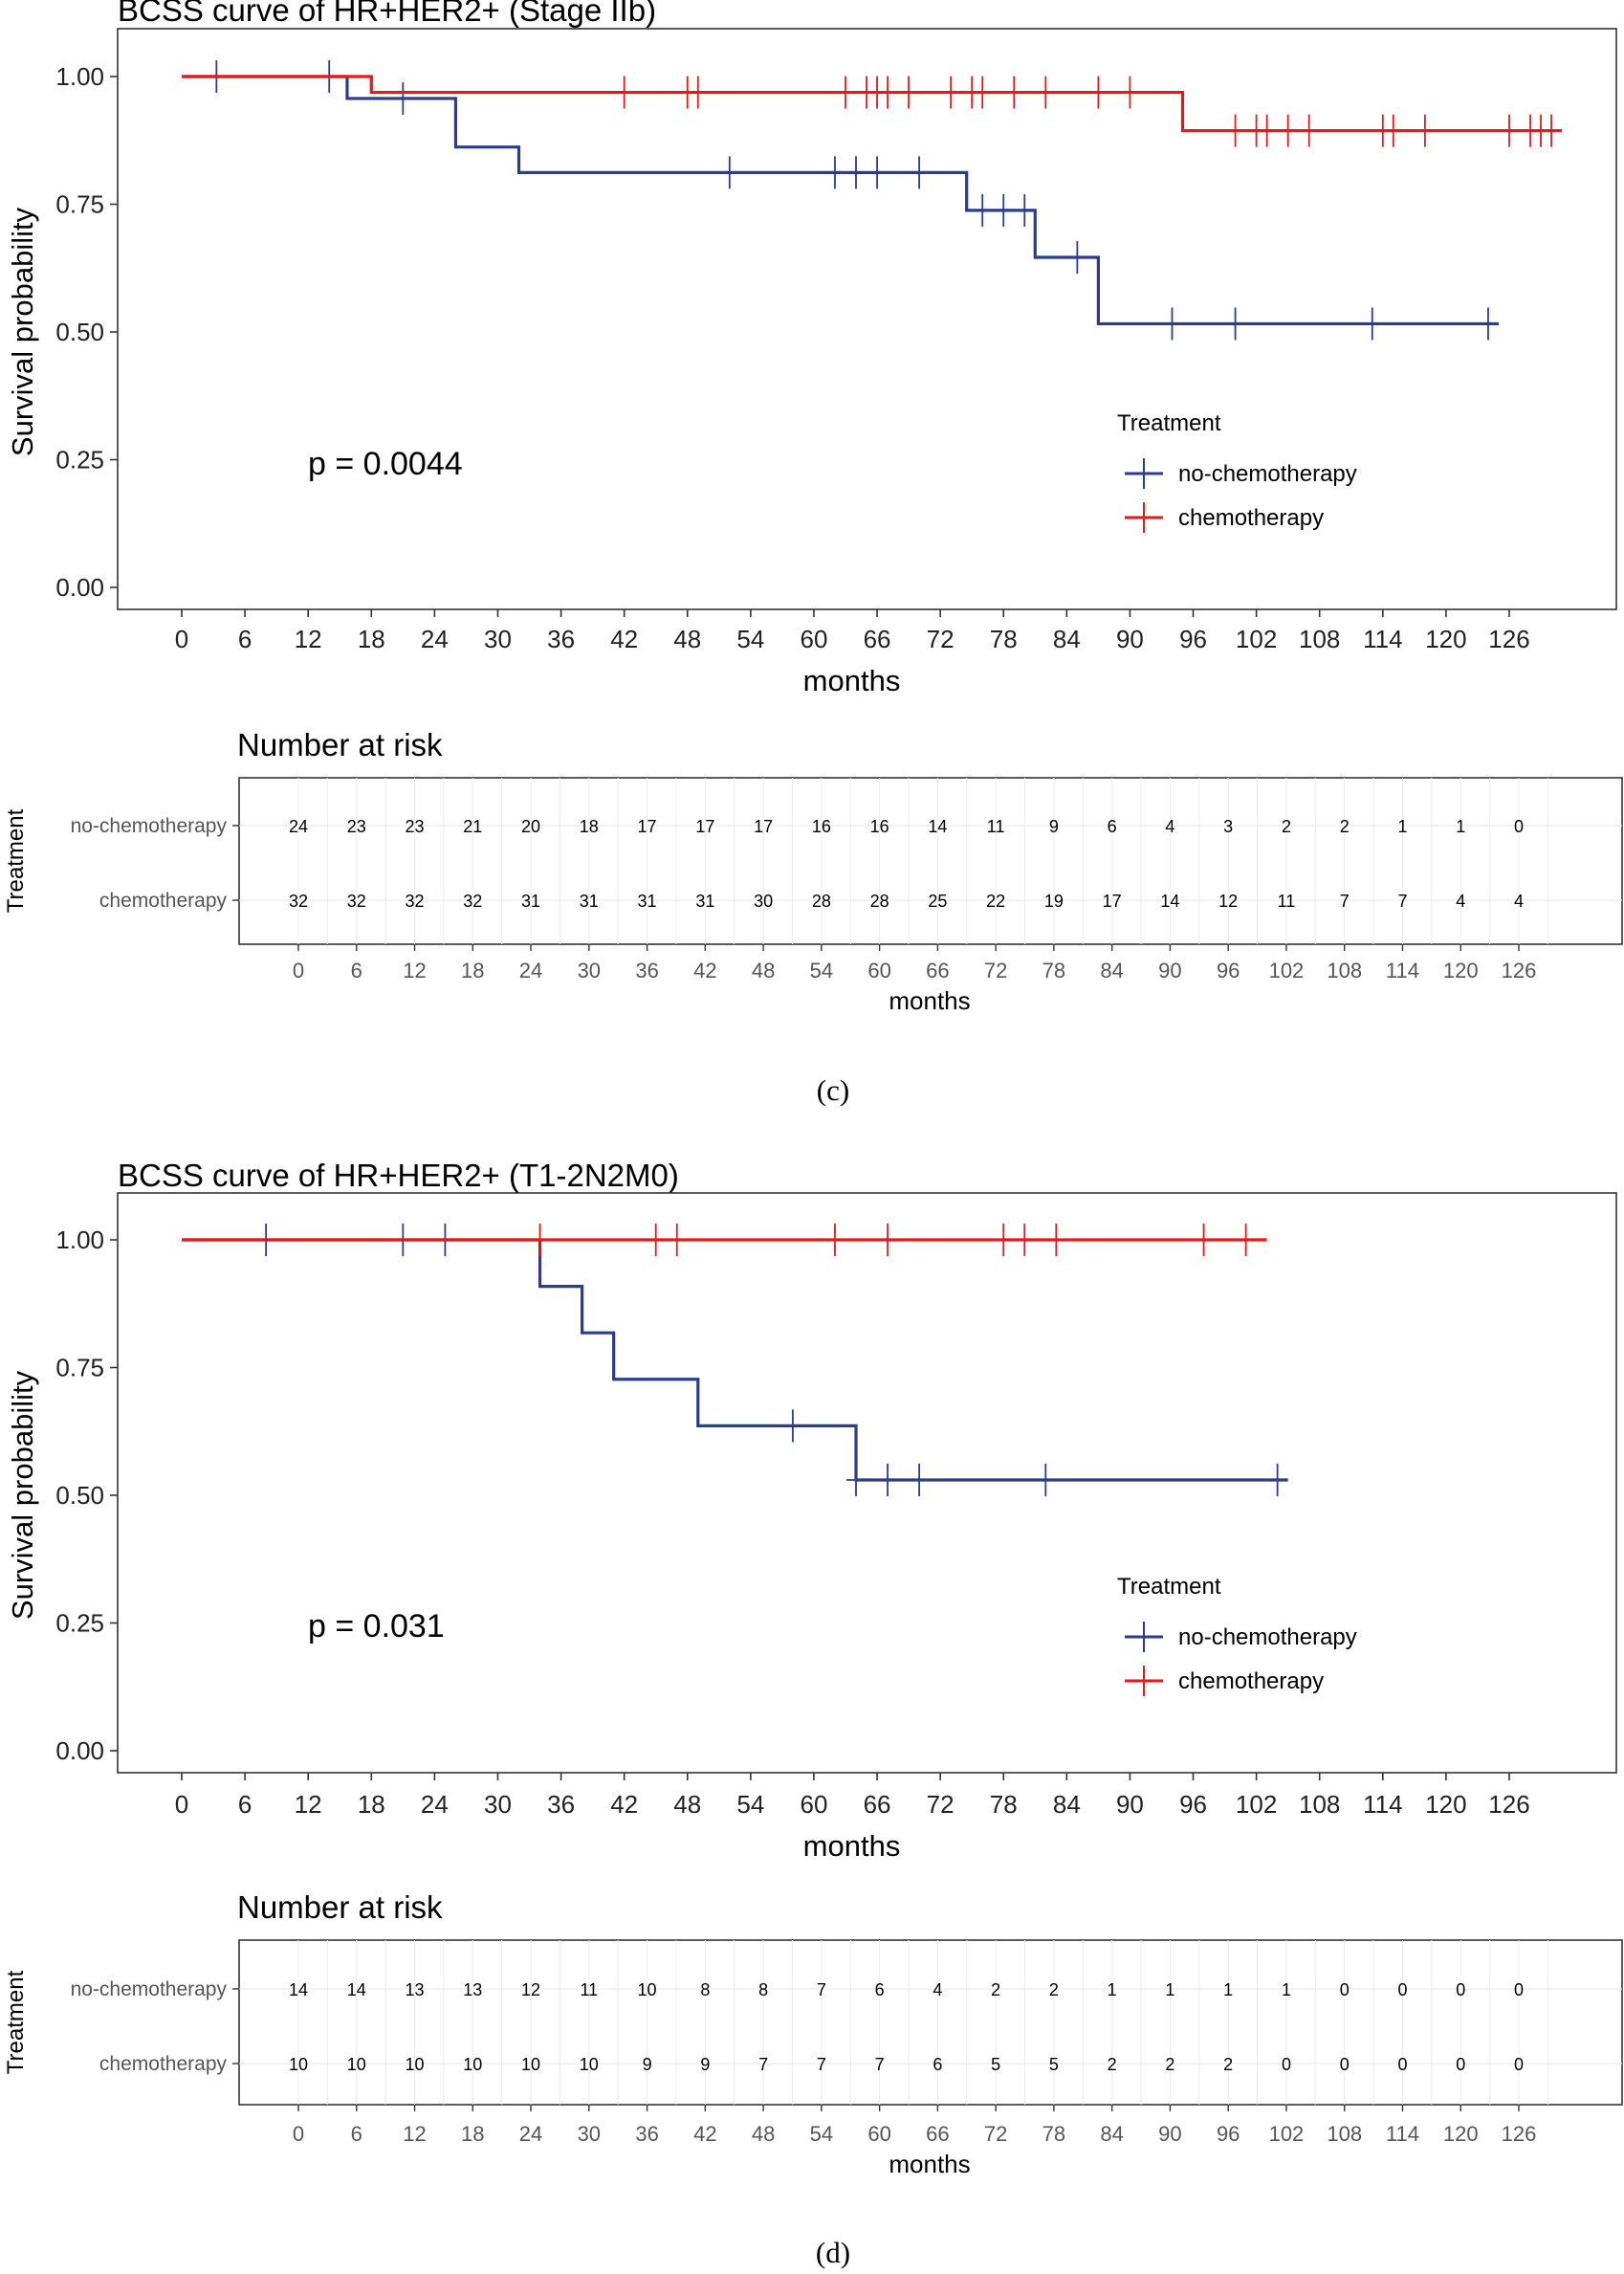  Describe the element at coordinates (938, 970) in the screenshot. I see `risk-x-tick-label: 66` at that location.